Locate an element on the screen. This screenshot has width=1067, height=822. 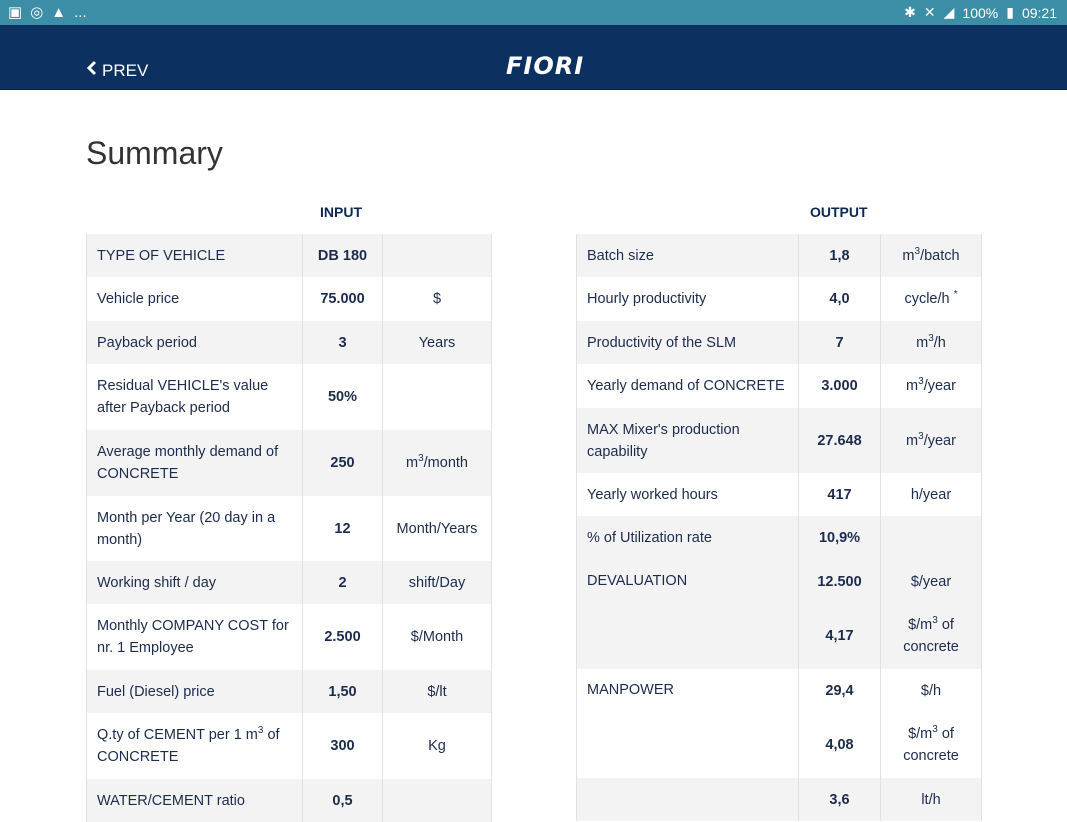
output-unit: m3/h is located at coordinates (931, 342).